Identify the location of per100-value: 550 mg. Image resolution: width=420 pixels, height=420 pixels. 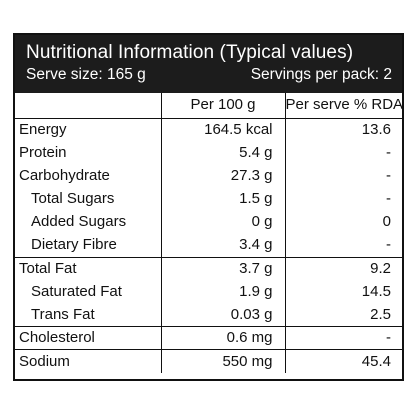
(222, 361).